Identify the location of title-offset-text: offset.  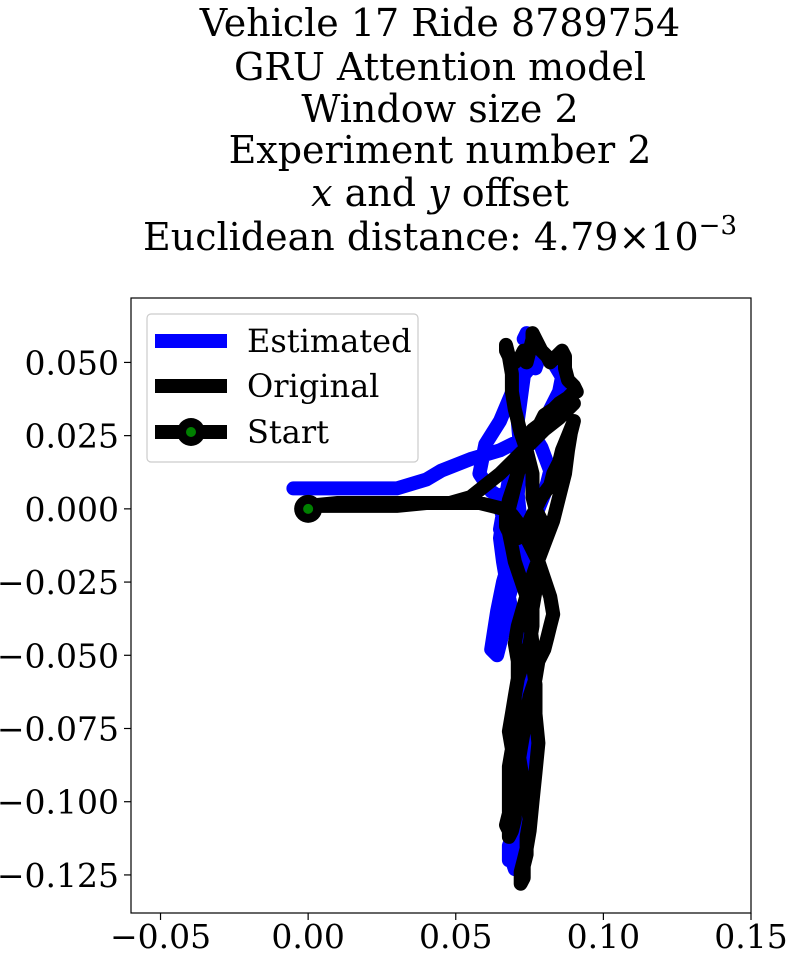
(509, 193).